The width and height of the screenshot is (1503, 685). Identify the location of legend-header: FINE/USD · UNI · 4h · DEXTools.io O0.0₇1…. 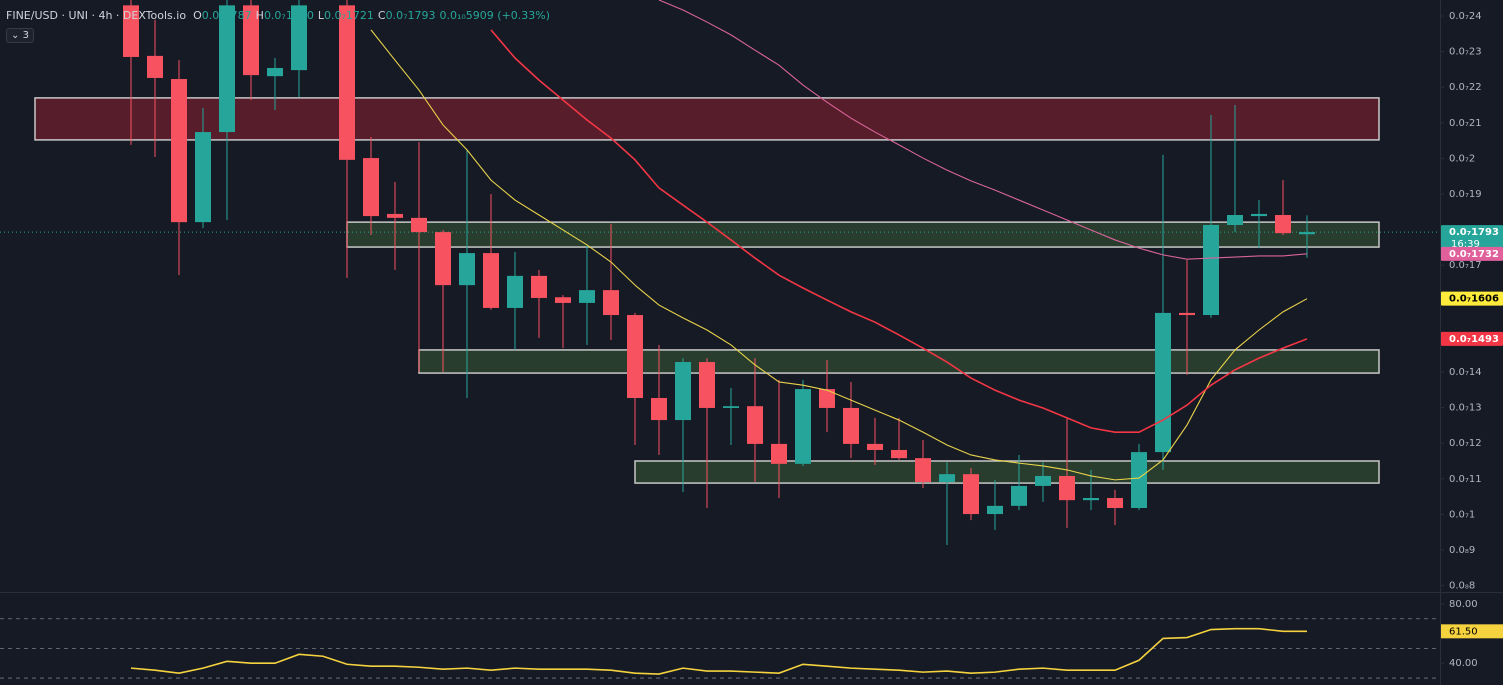
(280, 15).